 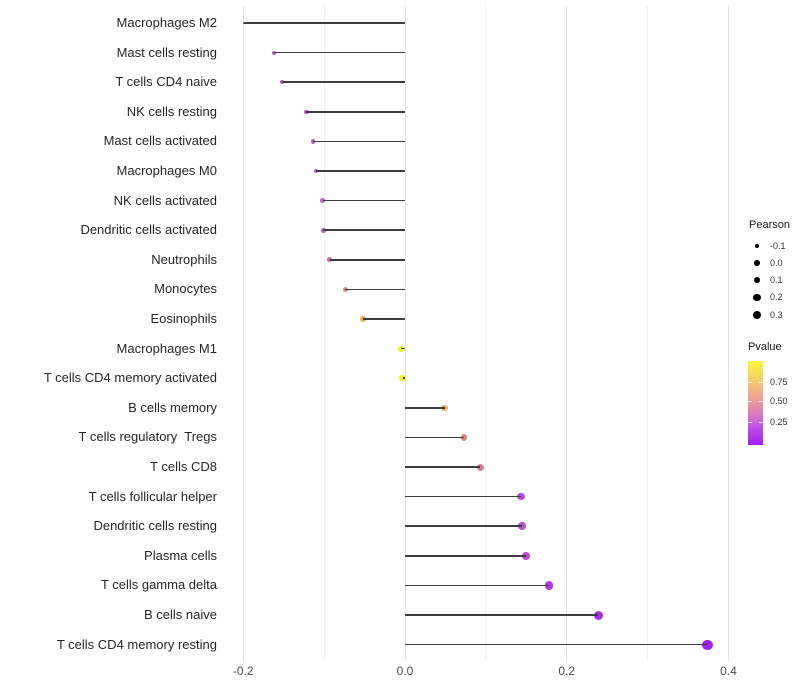 I want to click on color-gradient-bar, so click(x=755, y=403).